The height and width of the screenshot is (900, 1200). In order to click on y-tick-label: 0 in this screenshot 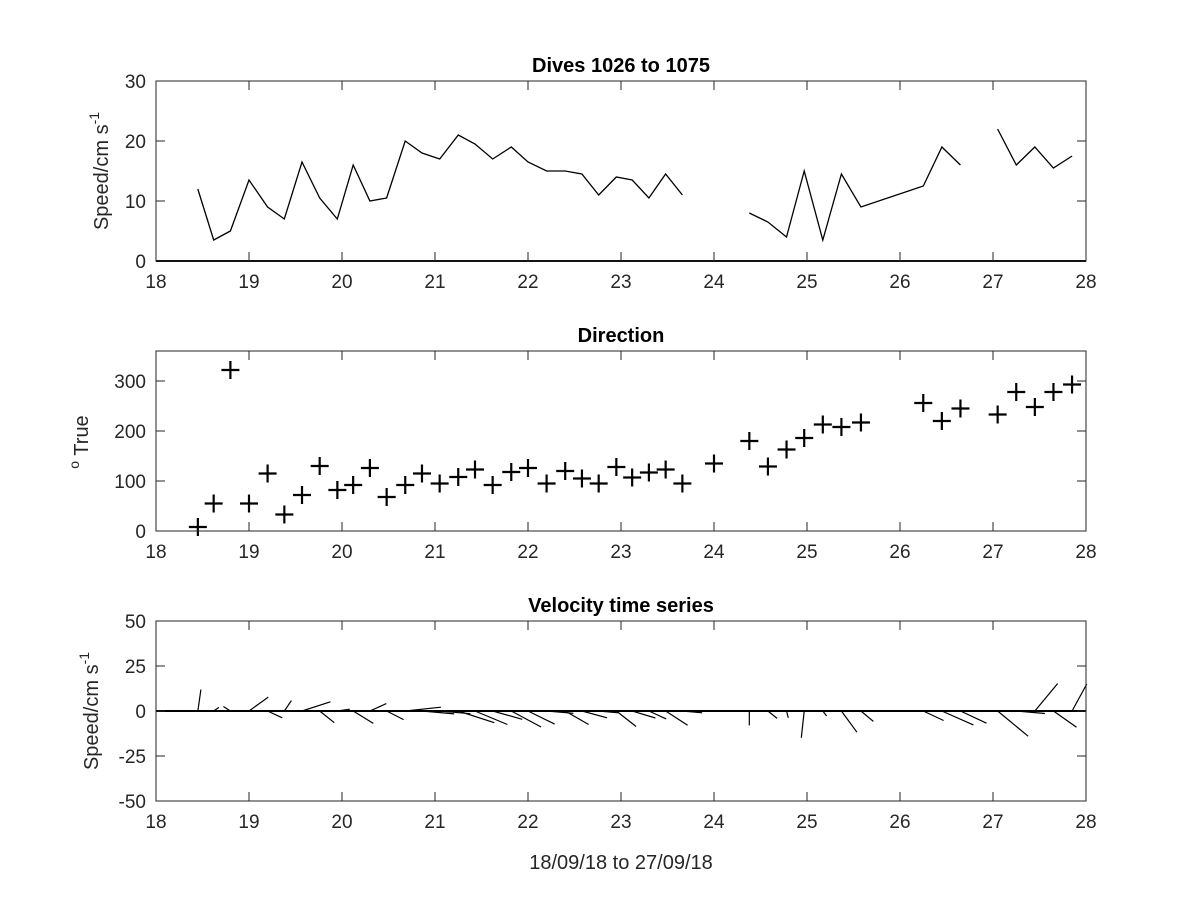, I will do `click(140, 262)`.